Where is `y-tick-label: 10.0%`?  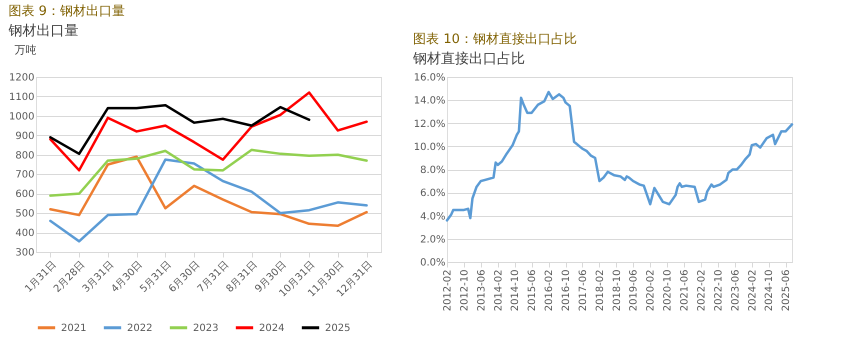 y-tick-label: 10.0% is located at coordinates (430, 147).